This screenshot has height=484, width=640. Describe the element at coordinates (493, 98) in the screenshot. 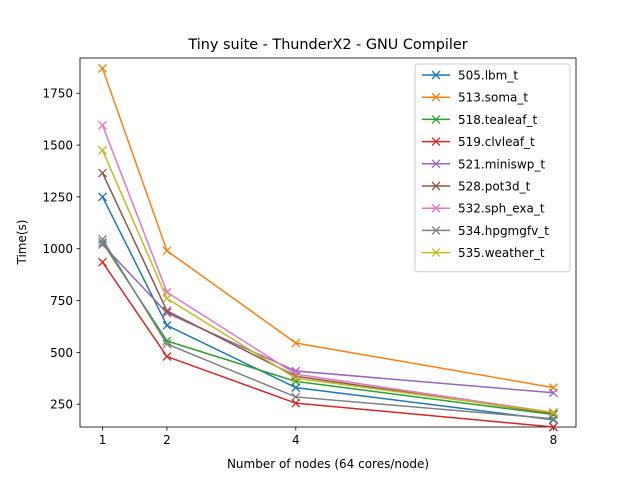

I see `legend-label: 513.soma_t` at that location.